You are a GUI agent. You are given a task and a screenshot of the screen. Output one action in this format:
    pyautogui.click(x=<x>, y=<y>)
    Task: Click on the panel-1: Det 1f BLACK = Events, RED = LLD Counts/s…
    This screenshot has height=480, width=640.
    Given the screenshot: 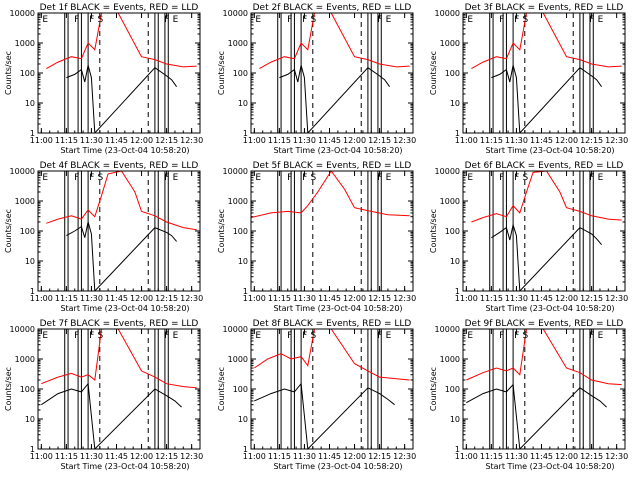 What is the action you would take?
    pyautogui.click(x=103, y=79)
    